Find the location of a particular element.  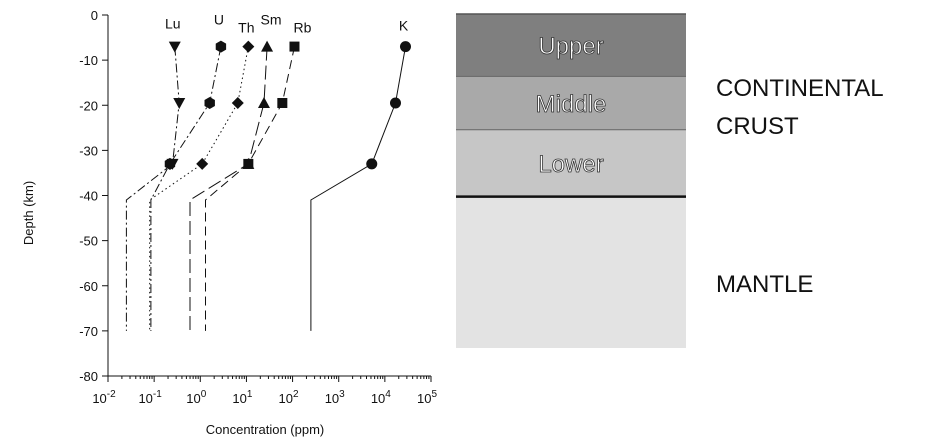

layer-label: Lower is located at coordinates (570, 164).